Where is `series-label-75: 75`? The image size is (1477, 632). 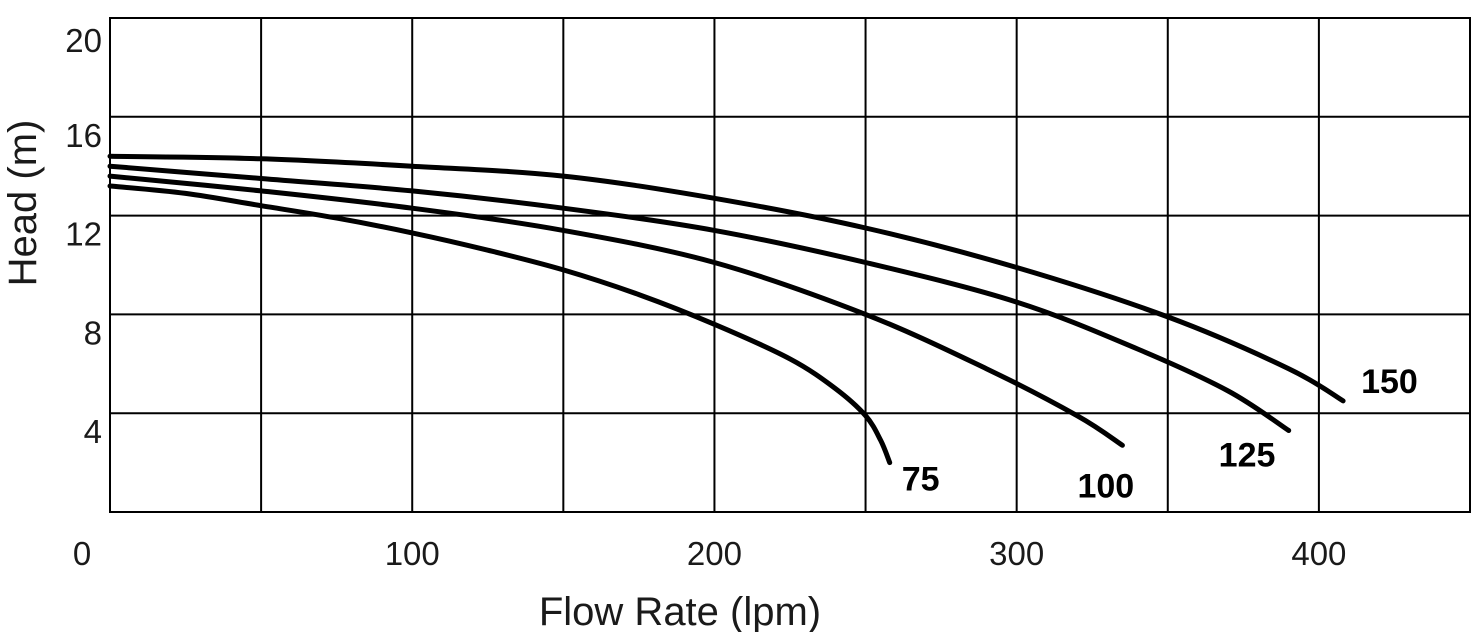
series-label-75: 75 is located at coordinates (921, 480).